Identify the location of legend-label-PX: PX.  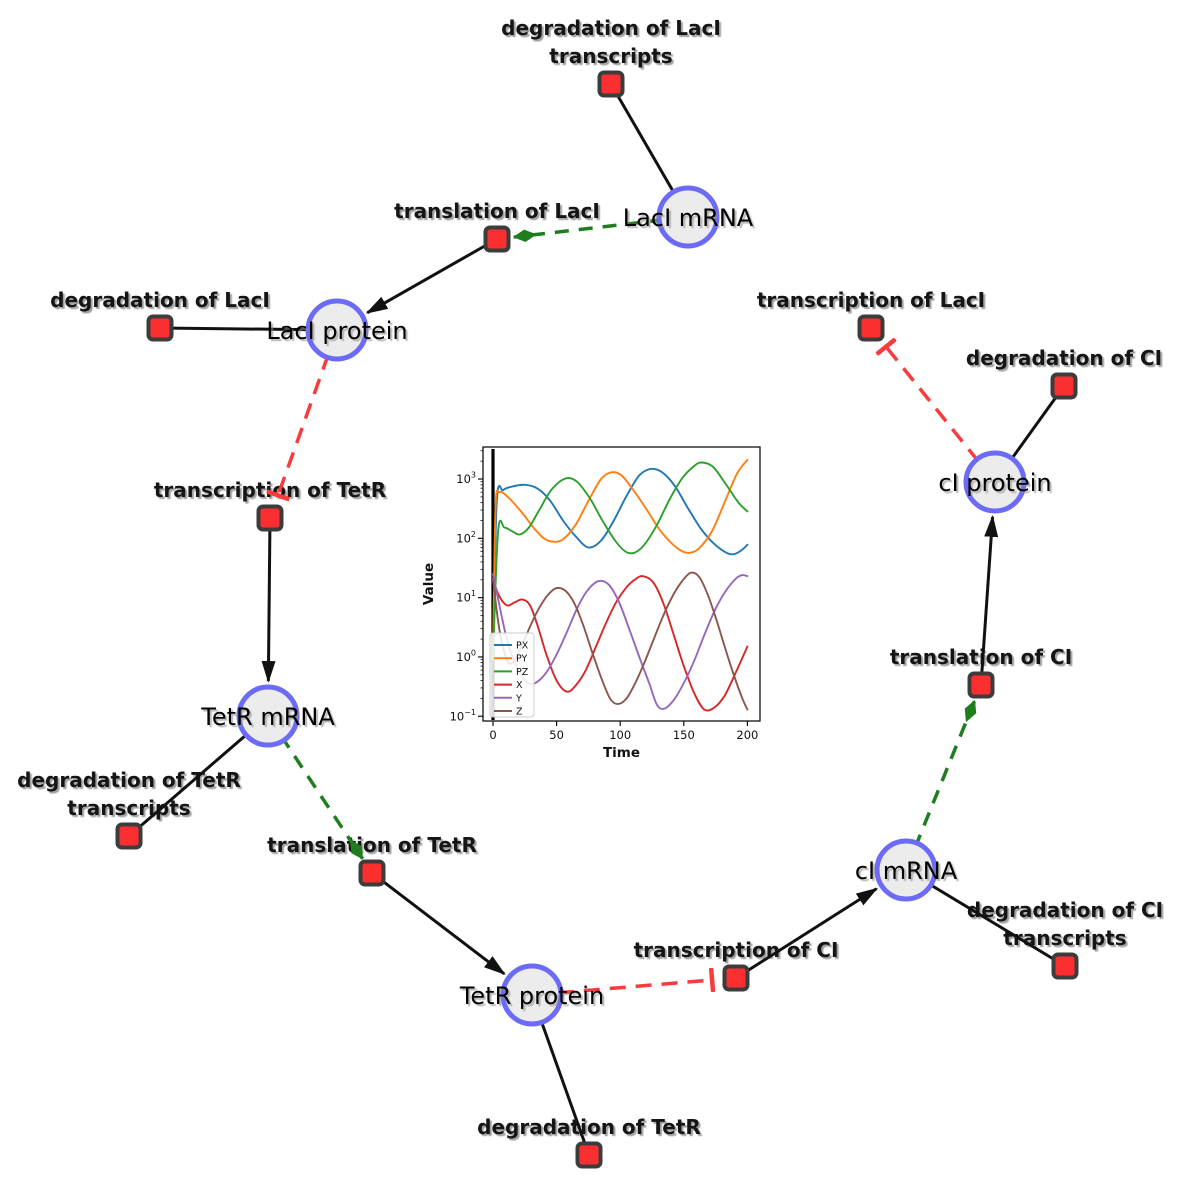
(522, 646).